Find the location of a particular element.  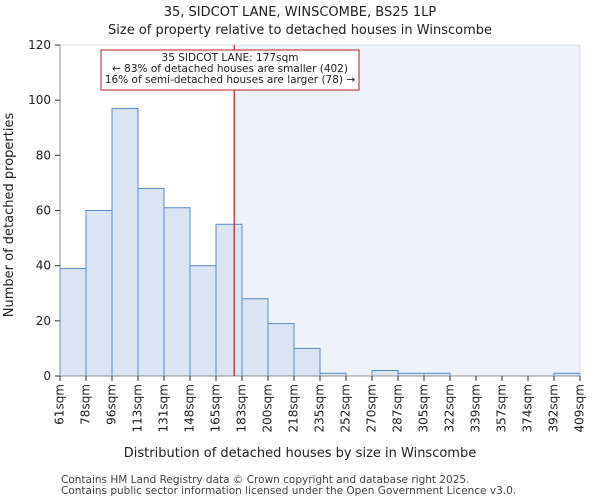

bar-113sqm is located at coordinates (151, 282).